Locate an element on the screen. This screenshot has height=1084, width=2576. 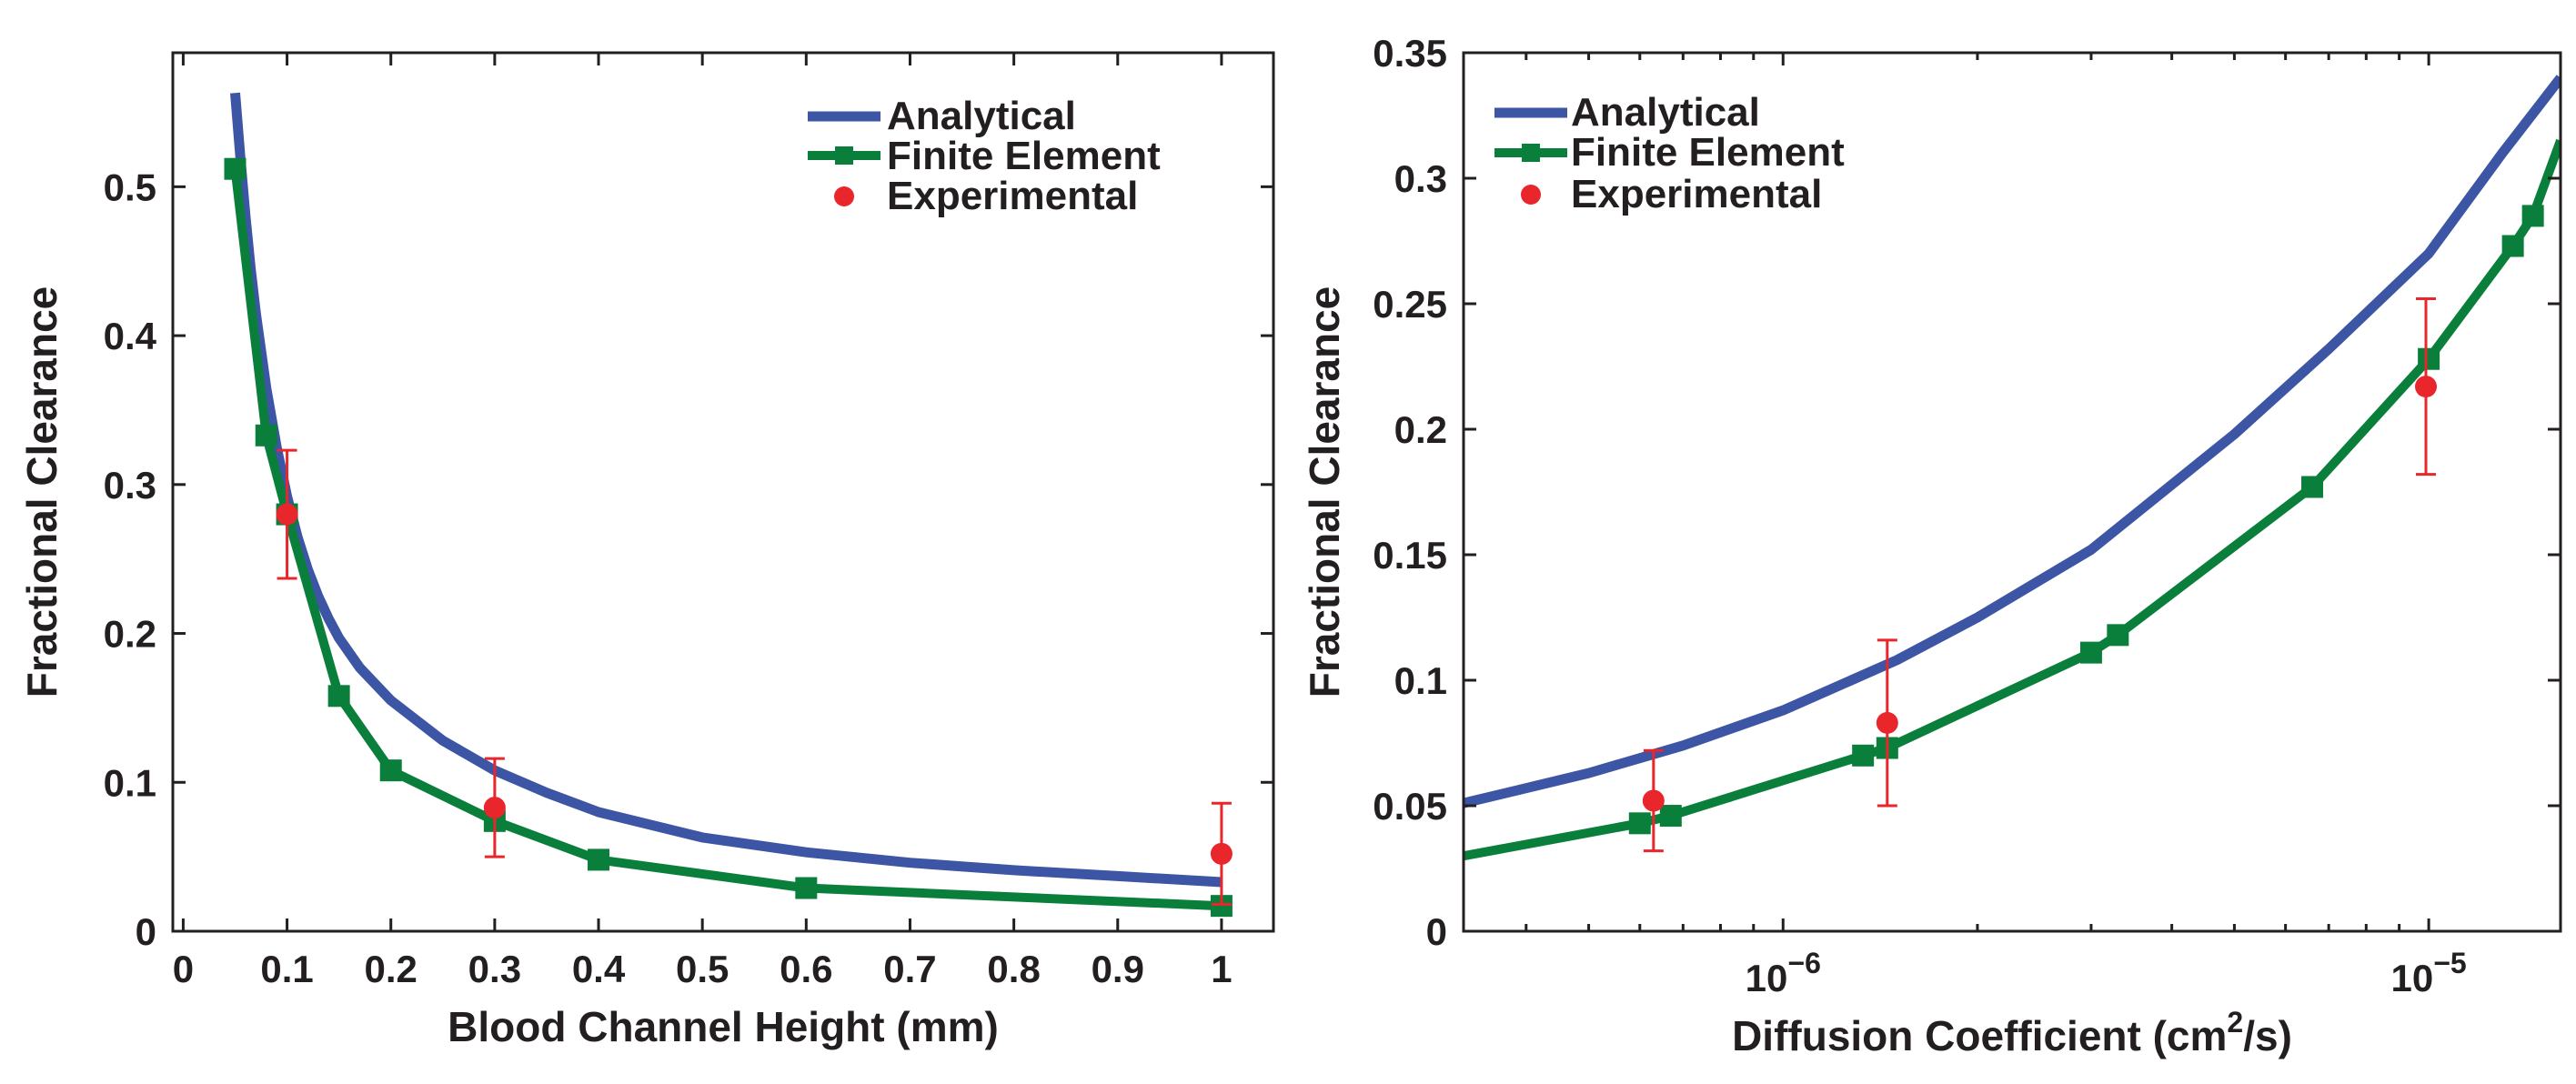
left-y-tick-label-0: 0 is located at coordinates (146, 931).